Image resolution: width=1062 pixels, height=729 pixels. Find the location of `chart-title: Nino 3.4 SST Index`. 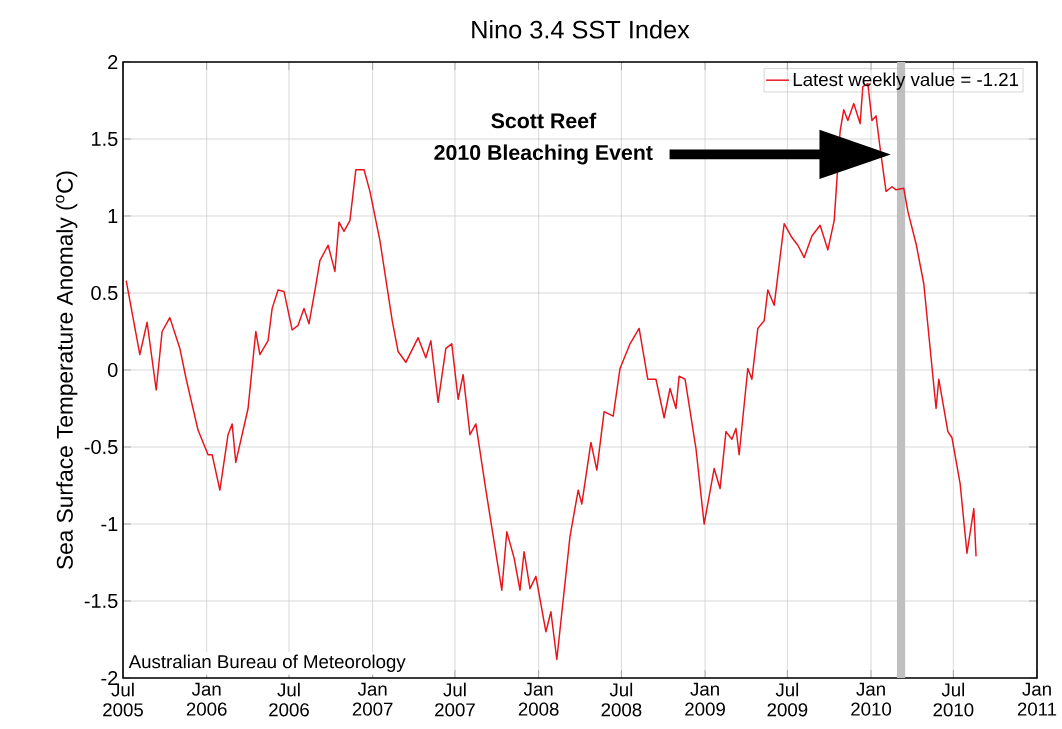

chart-title: Nino 3.4 SST Index is located at coordinates (581, 29).